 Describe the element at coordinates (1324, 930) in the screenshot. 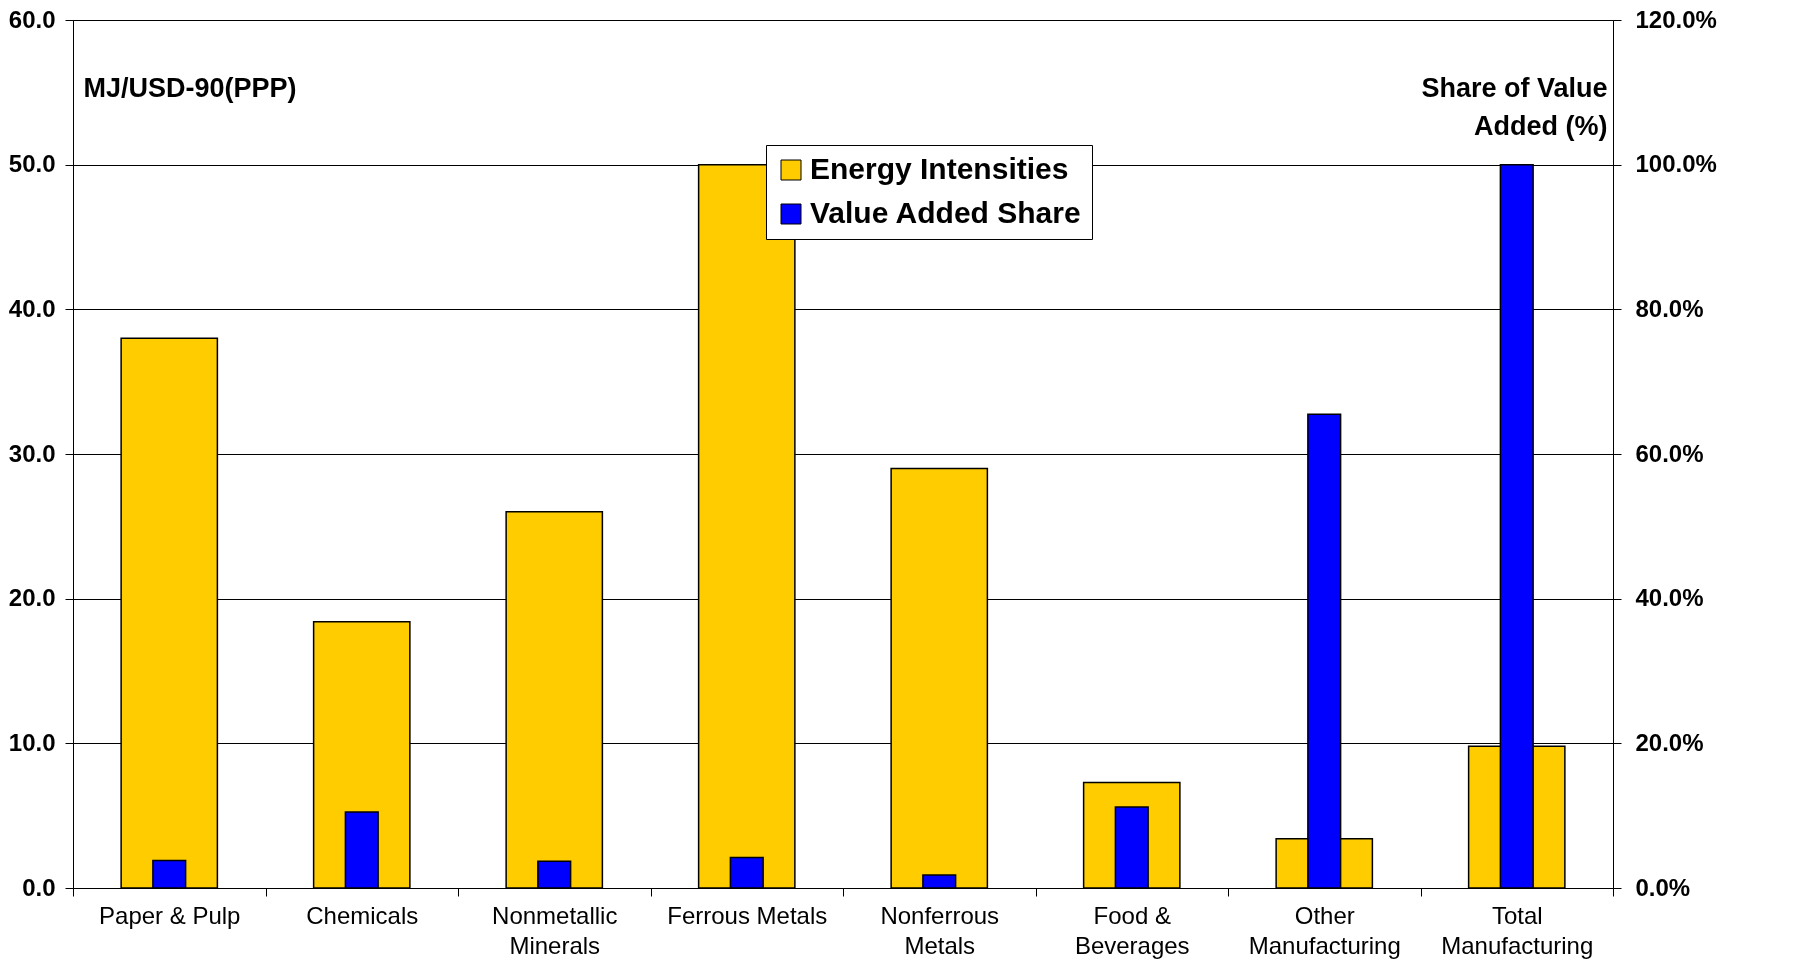

I see `x-tick-label: Other Manufacturing` at that location.